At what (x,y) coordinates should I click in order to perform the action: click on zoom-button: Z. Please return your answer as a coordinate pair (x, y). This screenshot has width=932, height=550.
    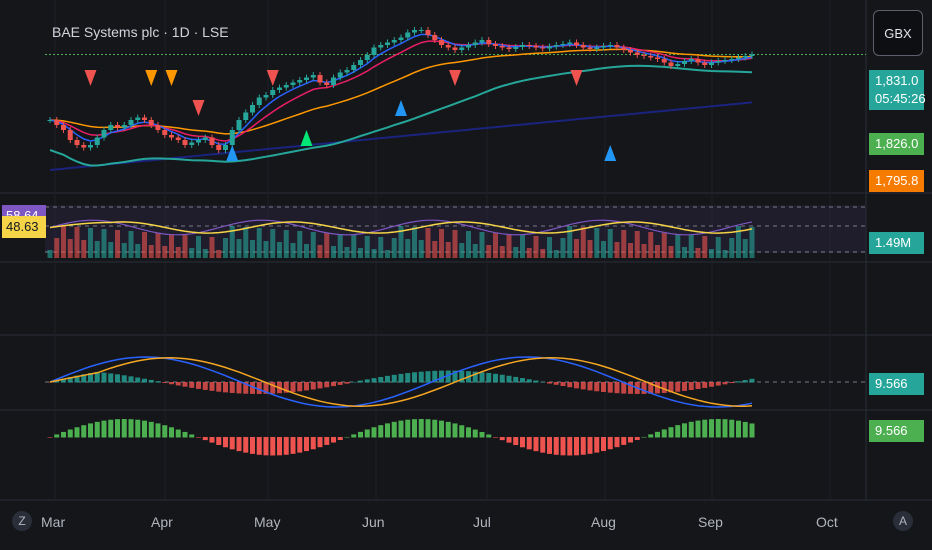
    Looking at the image, I should click on (22, 521).